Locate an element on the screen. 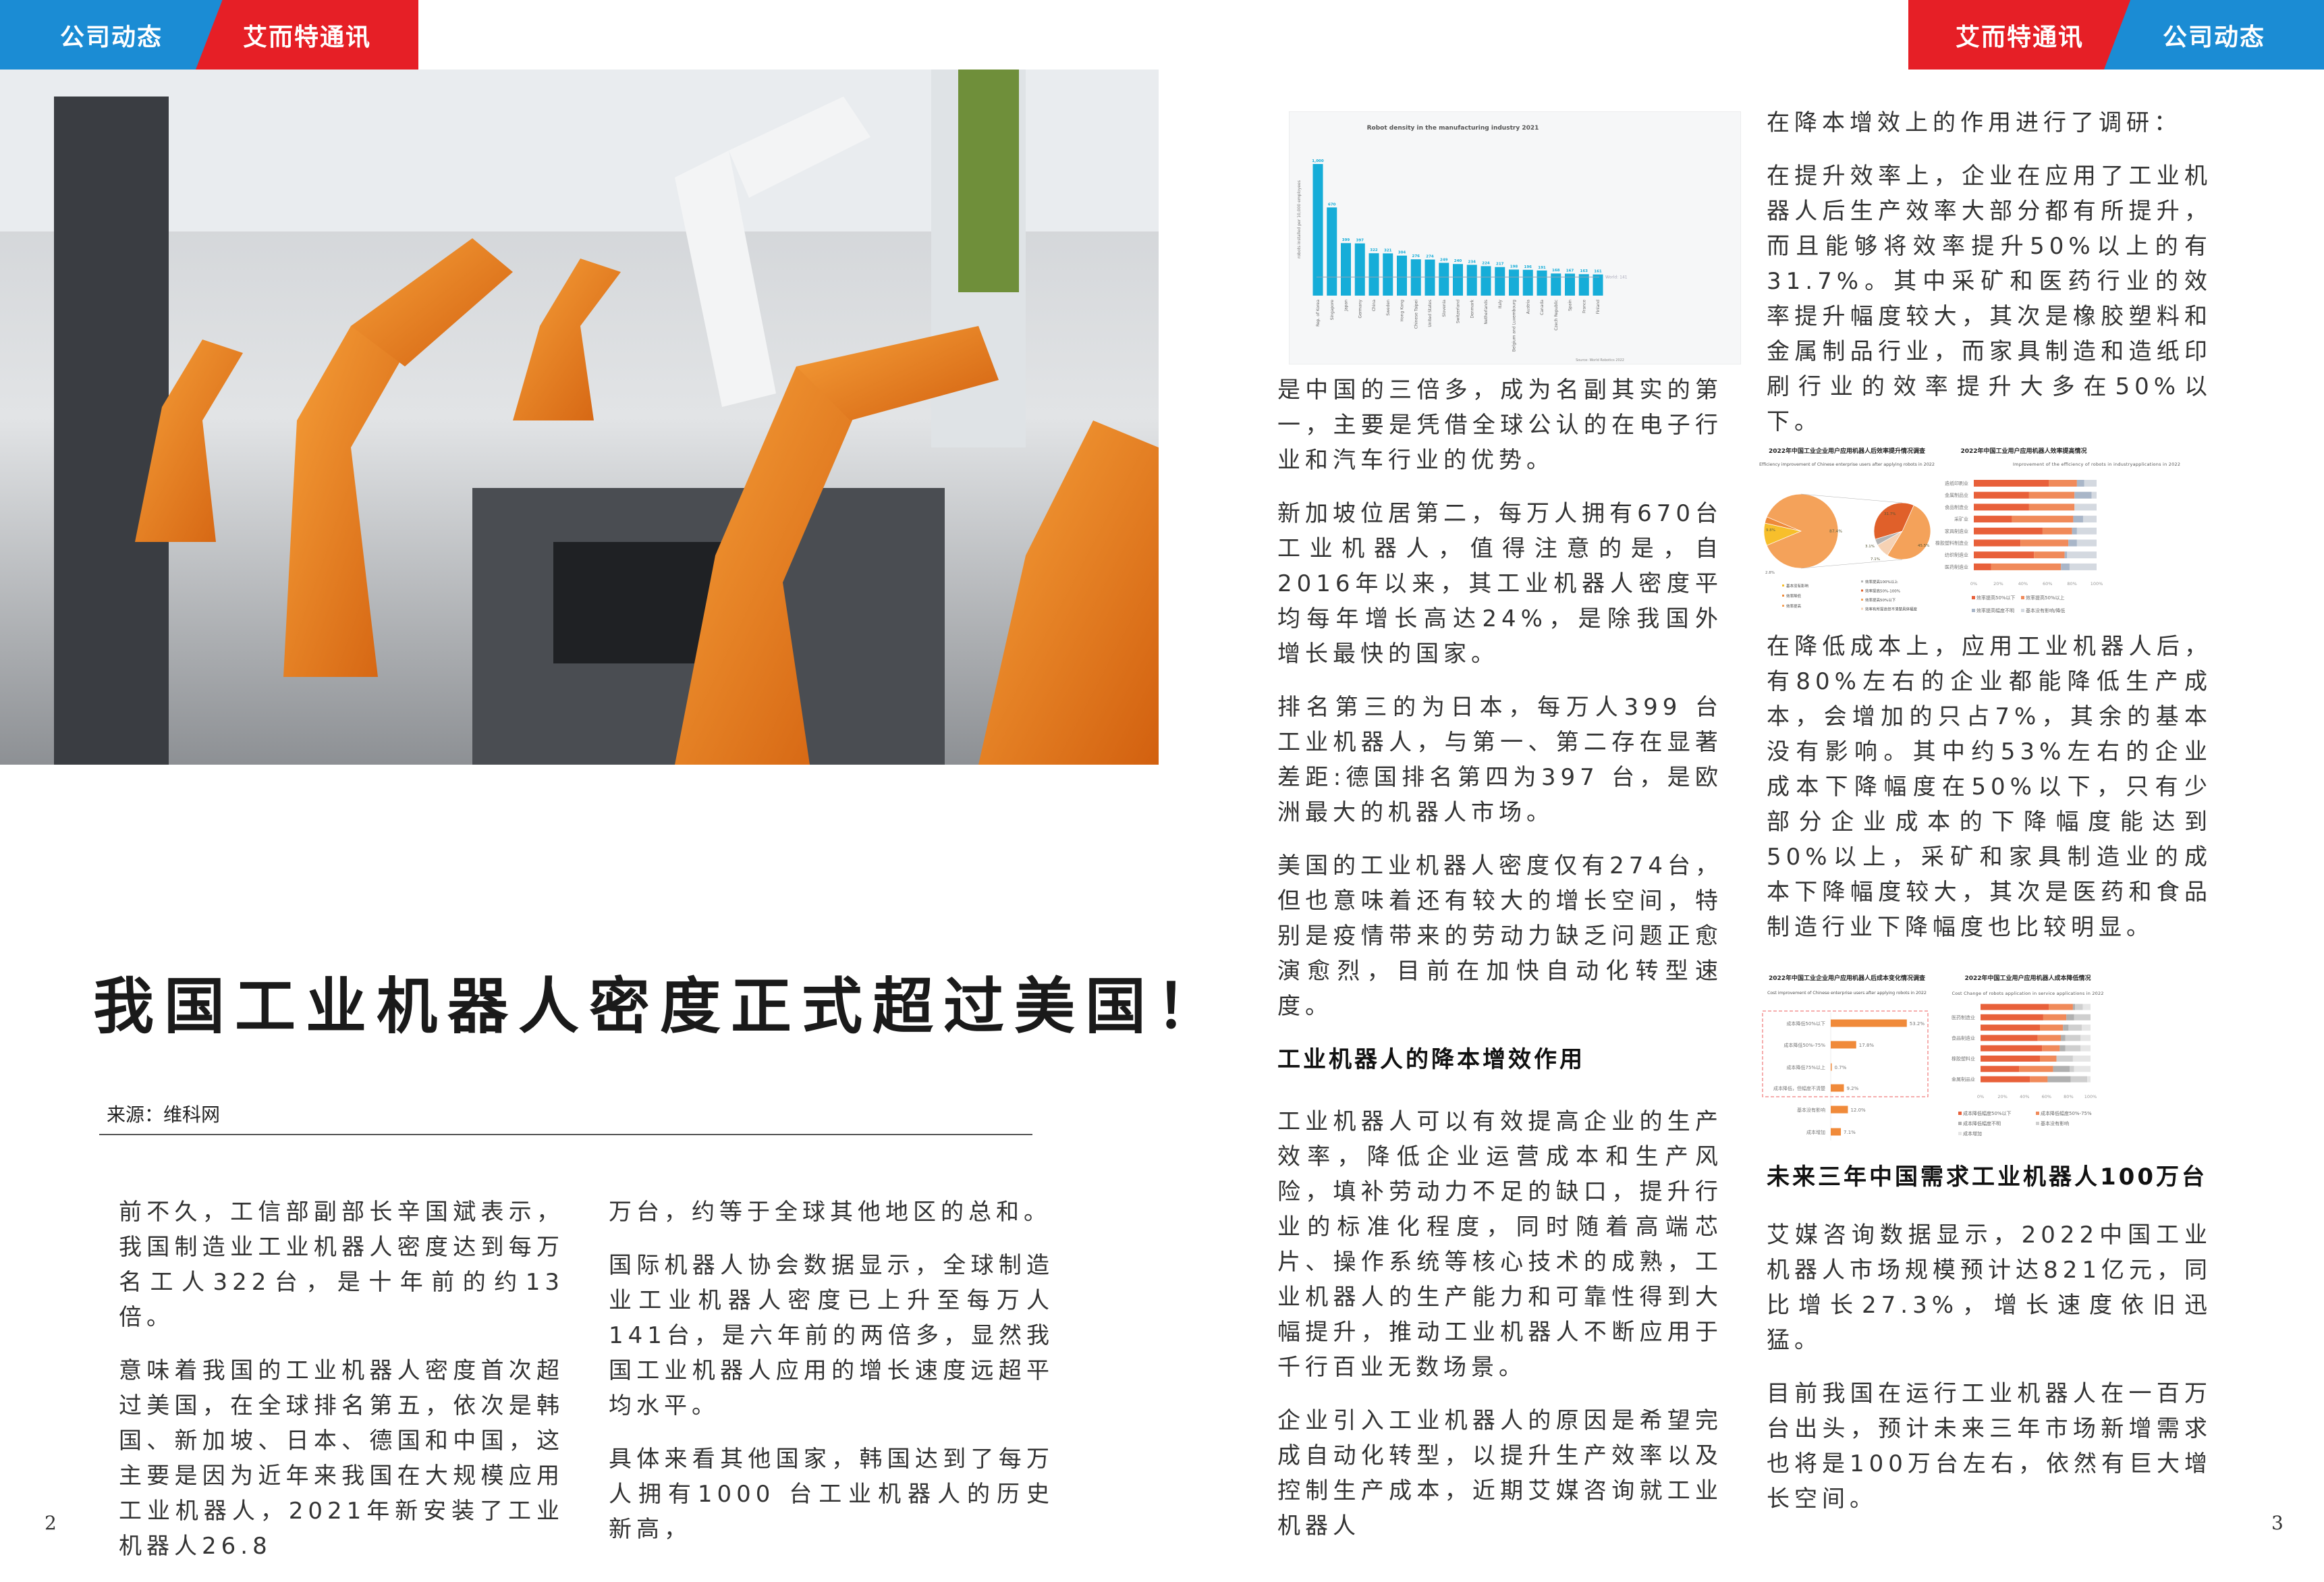 Image resolution: width=2324 pixels, height=1582 pixels. paragraph: 万台，约等于全球其他地区的总和。 is located at coordinates (830, 1212).